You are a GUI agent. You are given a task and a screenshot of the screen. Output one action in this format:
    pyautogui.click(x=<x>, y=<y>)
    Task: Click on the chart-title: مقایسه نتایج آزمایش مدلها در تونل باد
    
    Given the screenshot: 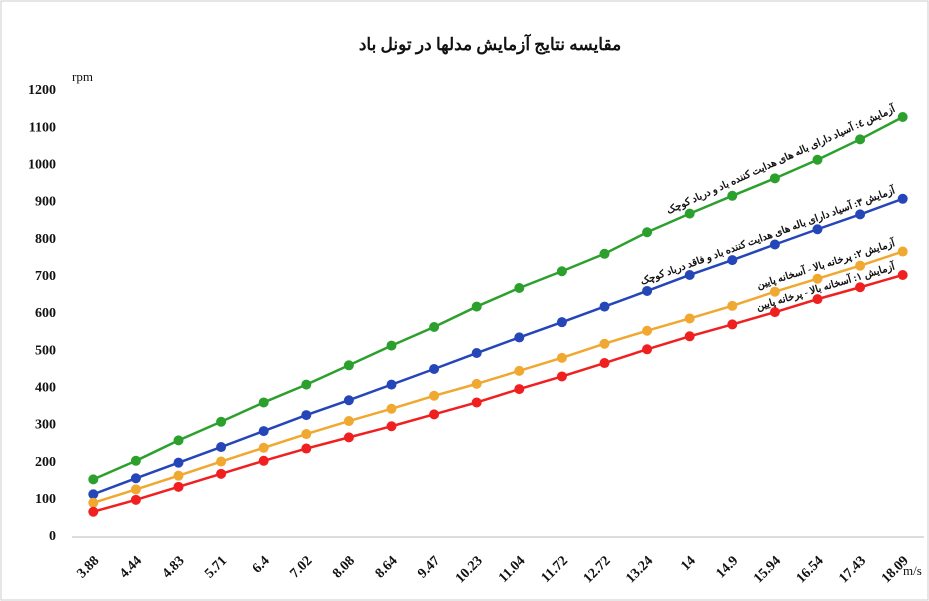 What is the action you would take?
    pyautogui.click(x=490, y=44)
    